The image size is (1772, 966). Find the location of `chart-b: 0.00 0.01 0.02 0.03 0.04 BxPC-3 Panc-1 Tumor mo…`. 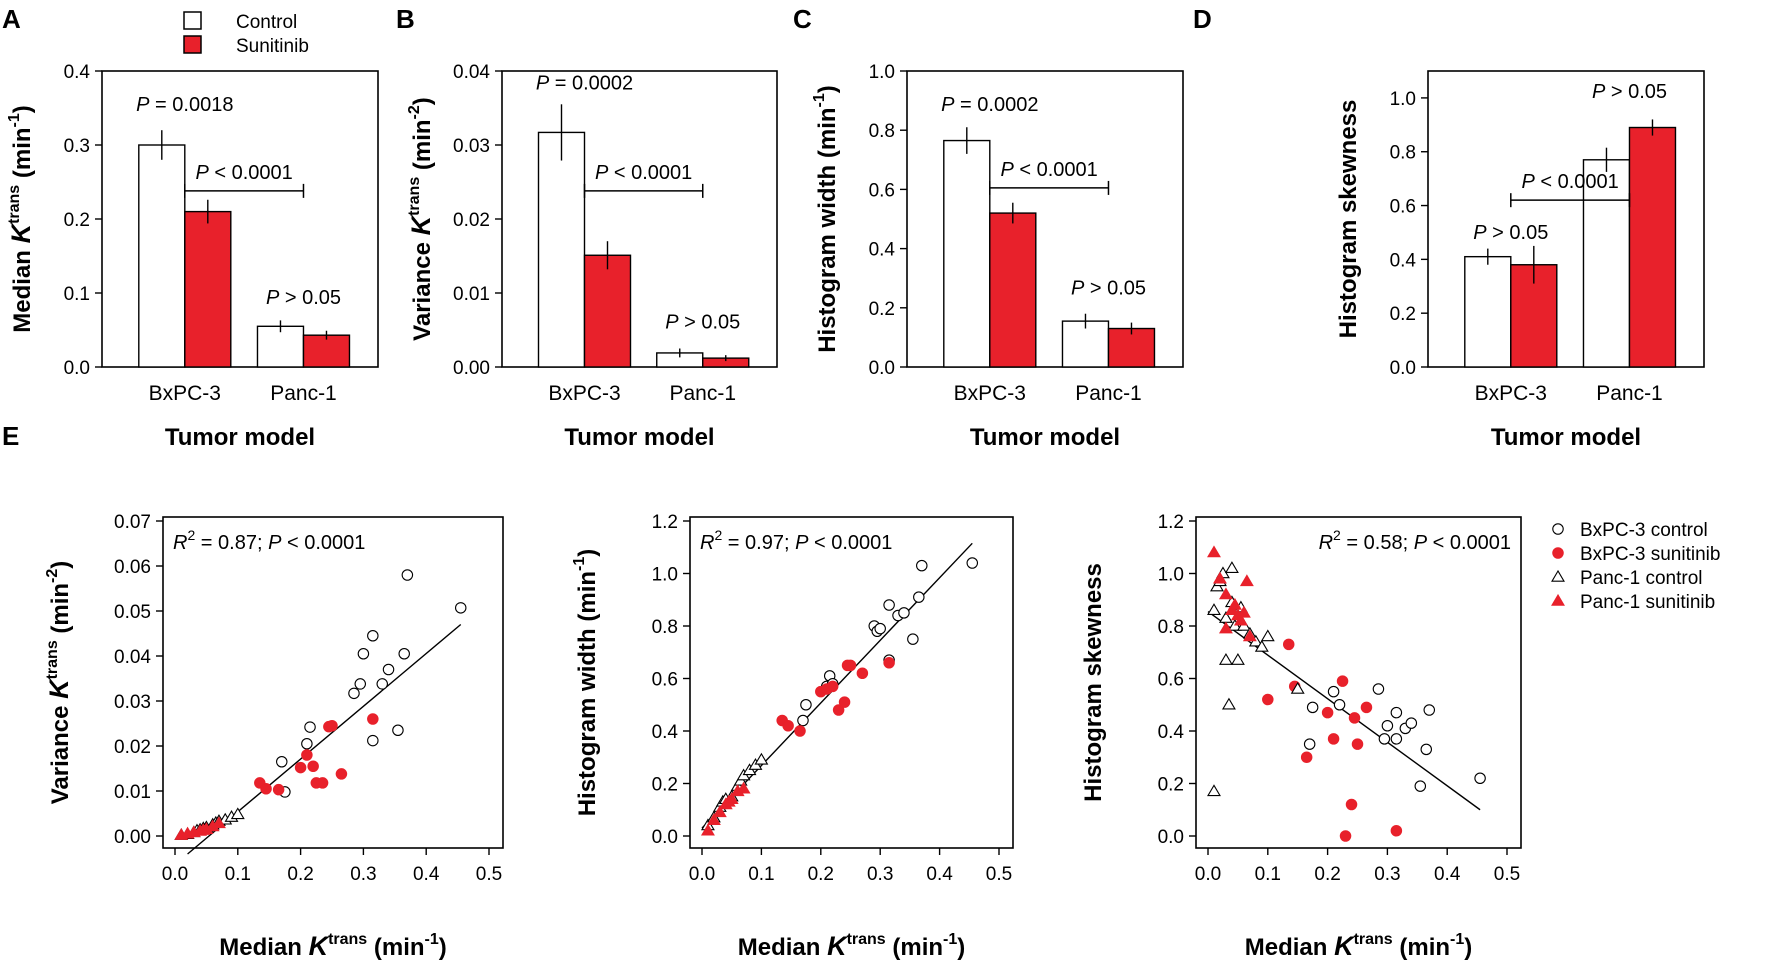

chart-b: 0.00 0.01 0.02 0.03 0.04 BxPC-3 Panc-1 Tumor mo… is located at coordinates (592, 256).